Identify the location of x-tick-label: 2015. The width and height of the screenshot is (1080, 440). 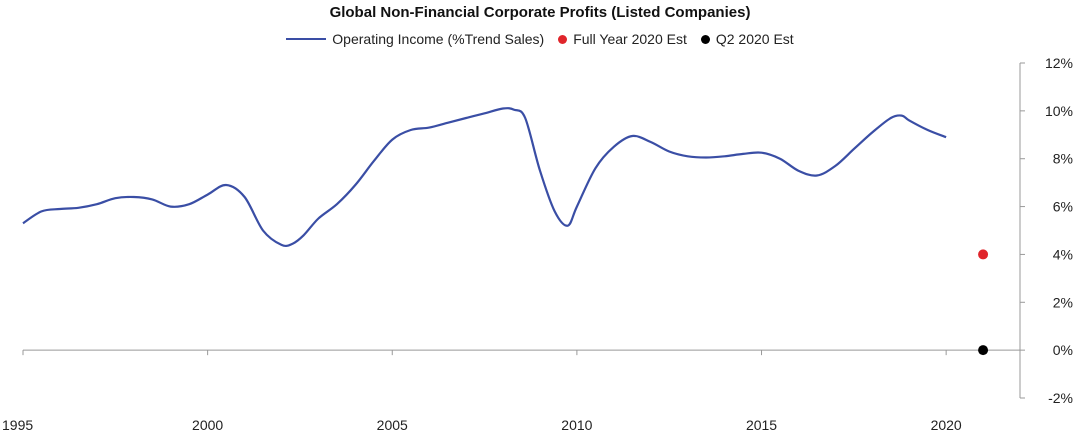
(761, 425).